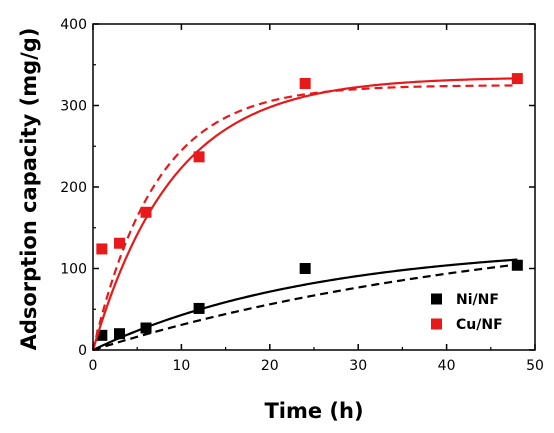 Image resolution: width=554 pixels, height=433 pixels. Describe the element at coordinates (270, 366) in the screenshot. I see `x-tick-label: 20` at that location.